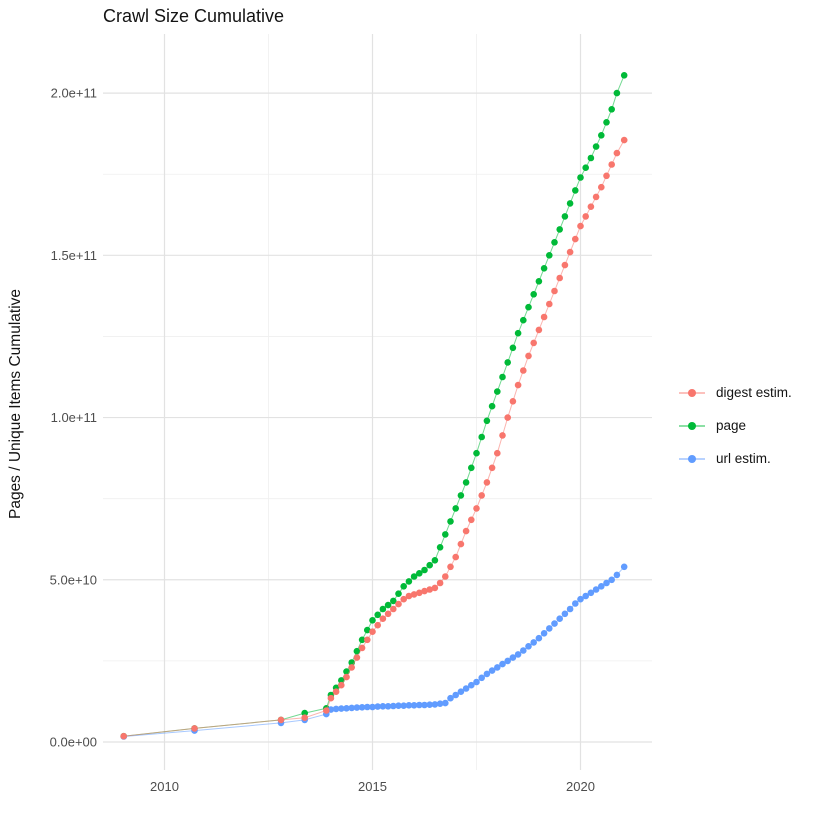  I want to click on x-tick-label: 2010, so click(164, 786).